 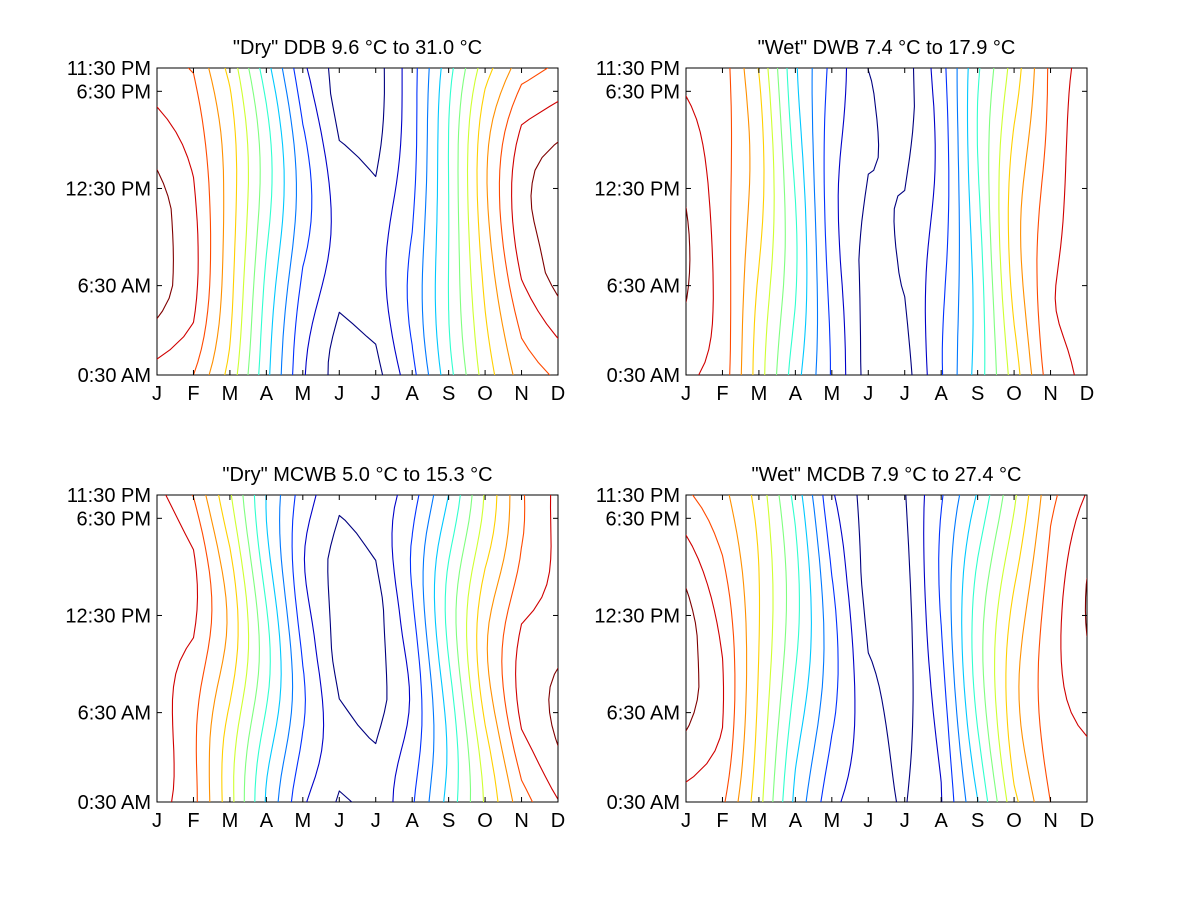 What do you see at coordinates (887, 48) in the screenshot?
I see `panel-title: "Wet" DWB 7.4 °C to 17.9 °C` at bounding box center [887, 48].